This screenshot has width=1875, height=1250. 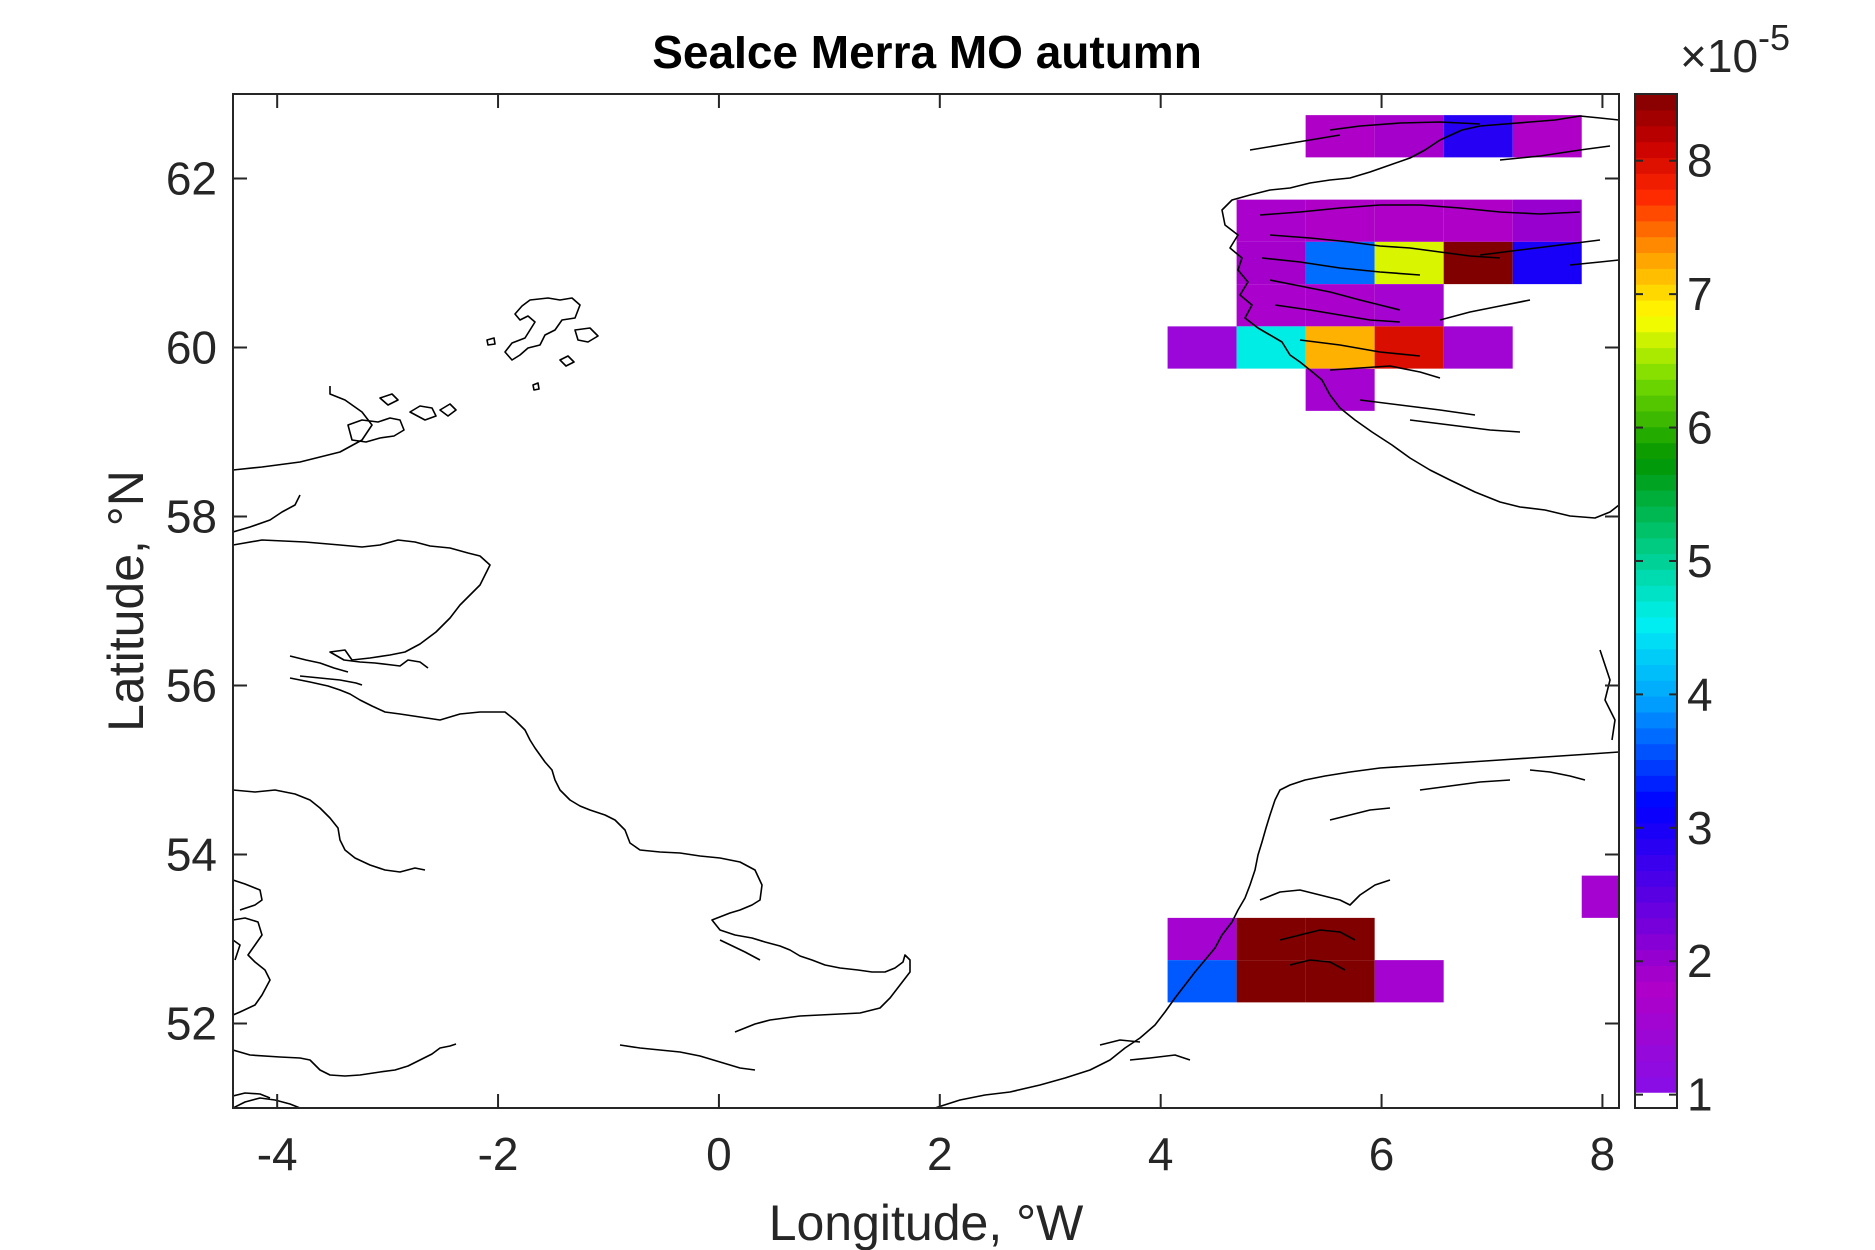 I want to click on colorbar-tick-label: 8, so click(x=1700, y=161).